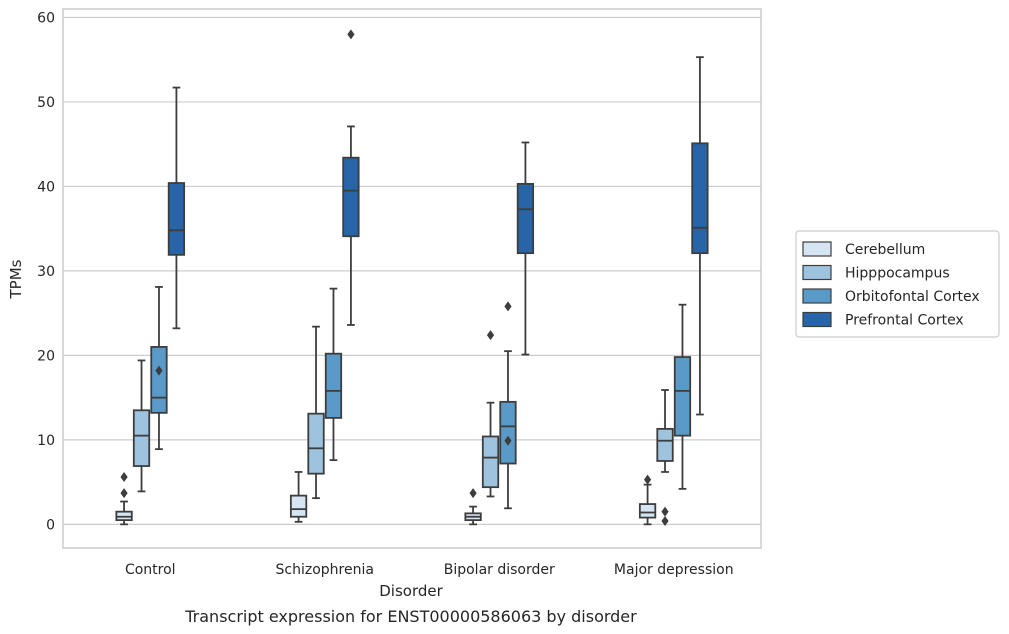 The image size is (1009, 634). I want to click on y-tick-label: 10, so click(46, 441).